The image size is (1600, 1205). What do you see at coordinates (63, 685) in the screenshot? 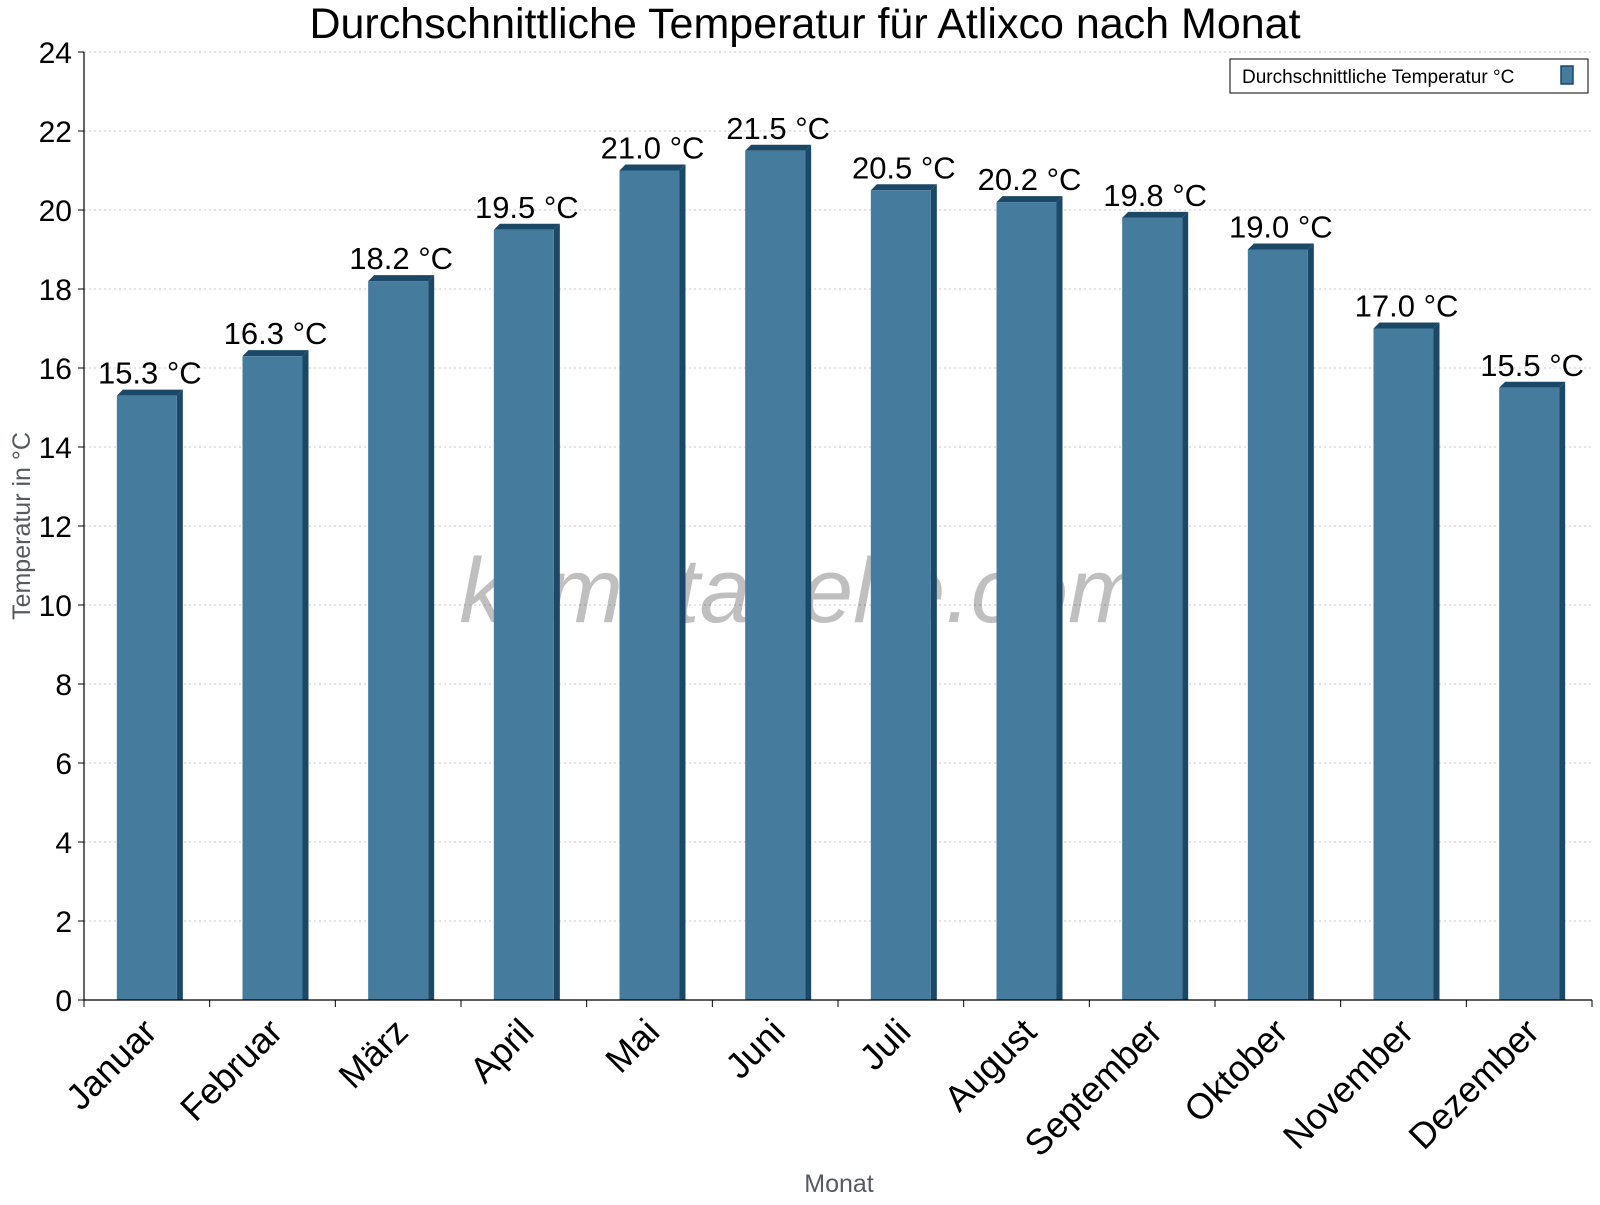
I see `y-tick-label-4: 8` at bounding box center [63, 685].